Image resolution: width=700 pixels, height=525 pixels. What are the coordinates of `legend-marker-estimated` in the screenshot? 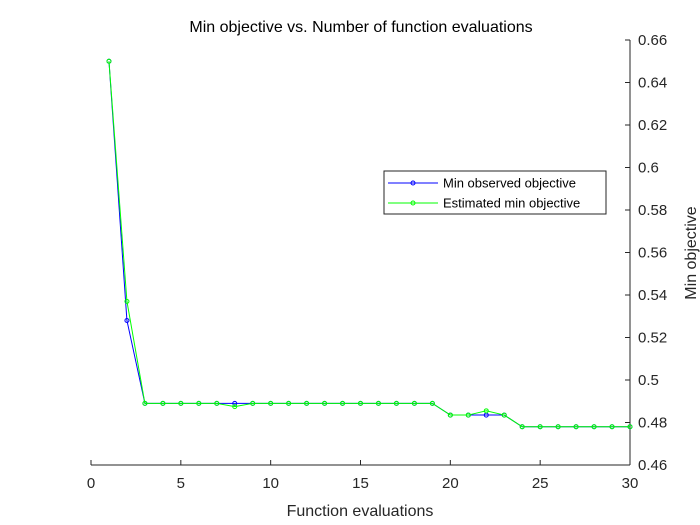 It's located at (413, 203).